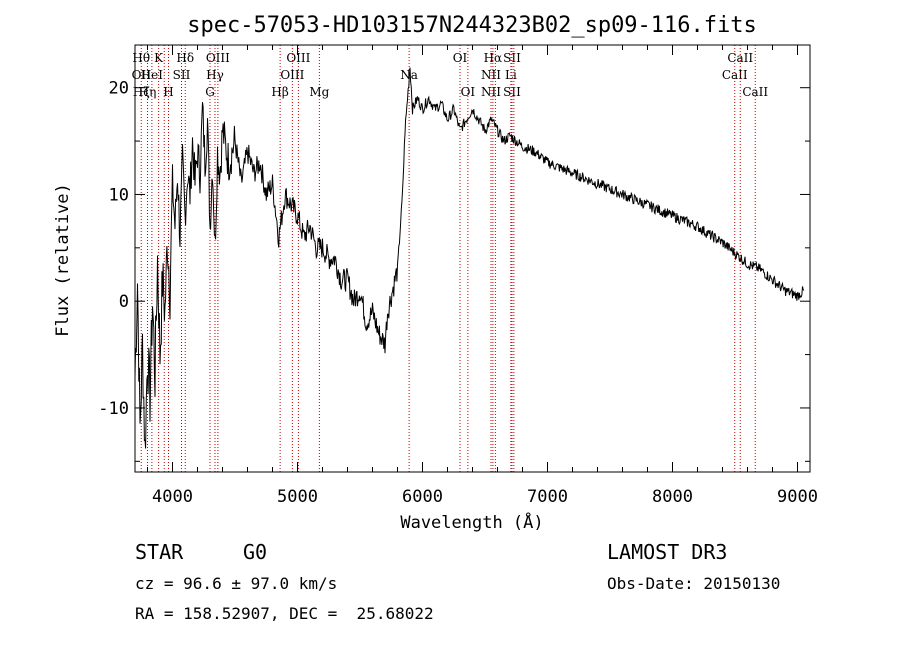 The height and width of the screenshot is (649, 900). Describe the element at coordinates (694, 583) in the screenshot. I see `obs-date-text: Obs-Date: 20150130` at that location.